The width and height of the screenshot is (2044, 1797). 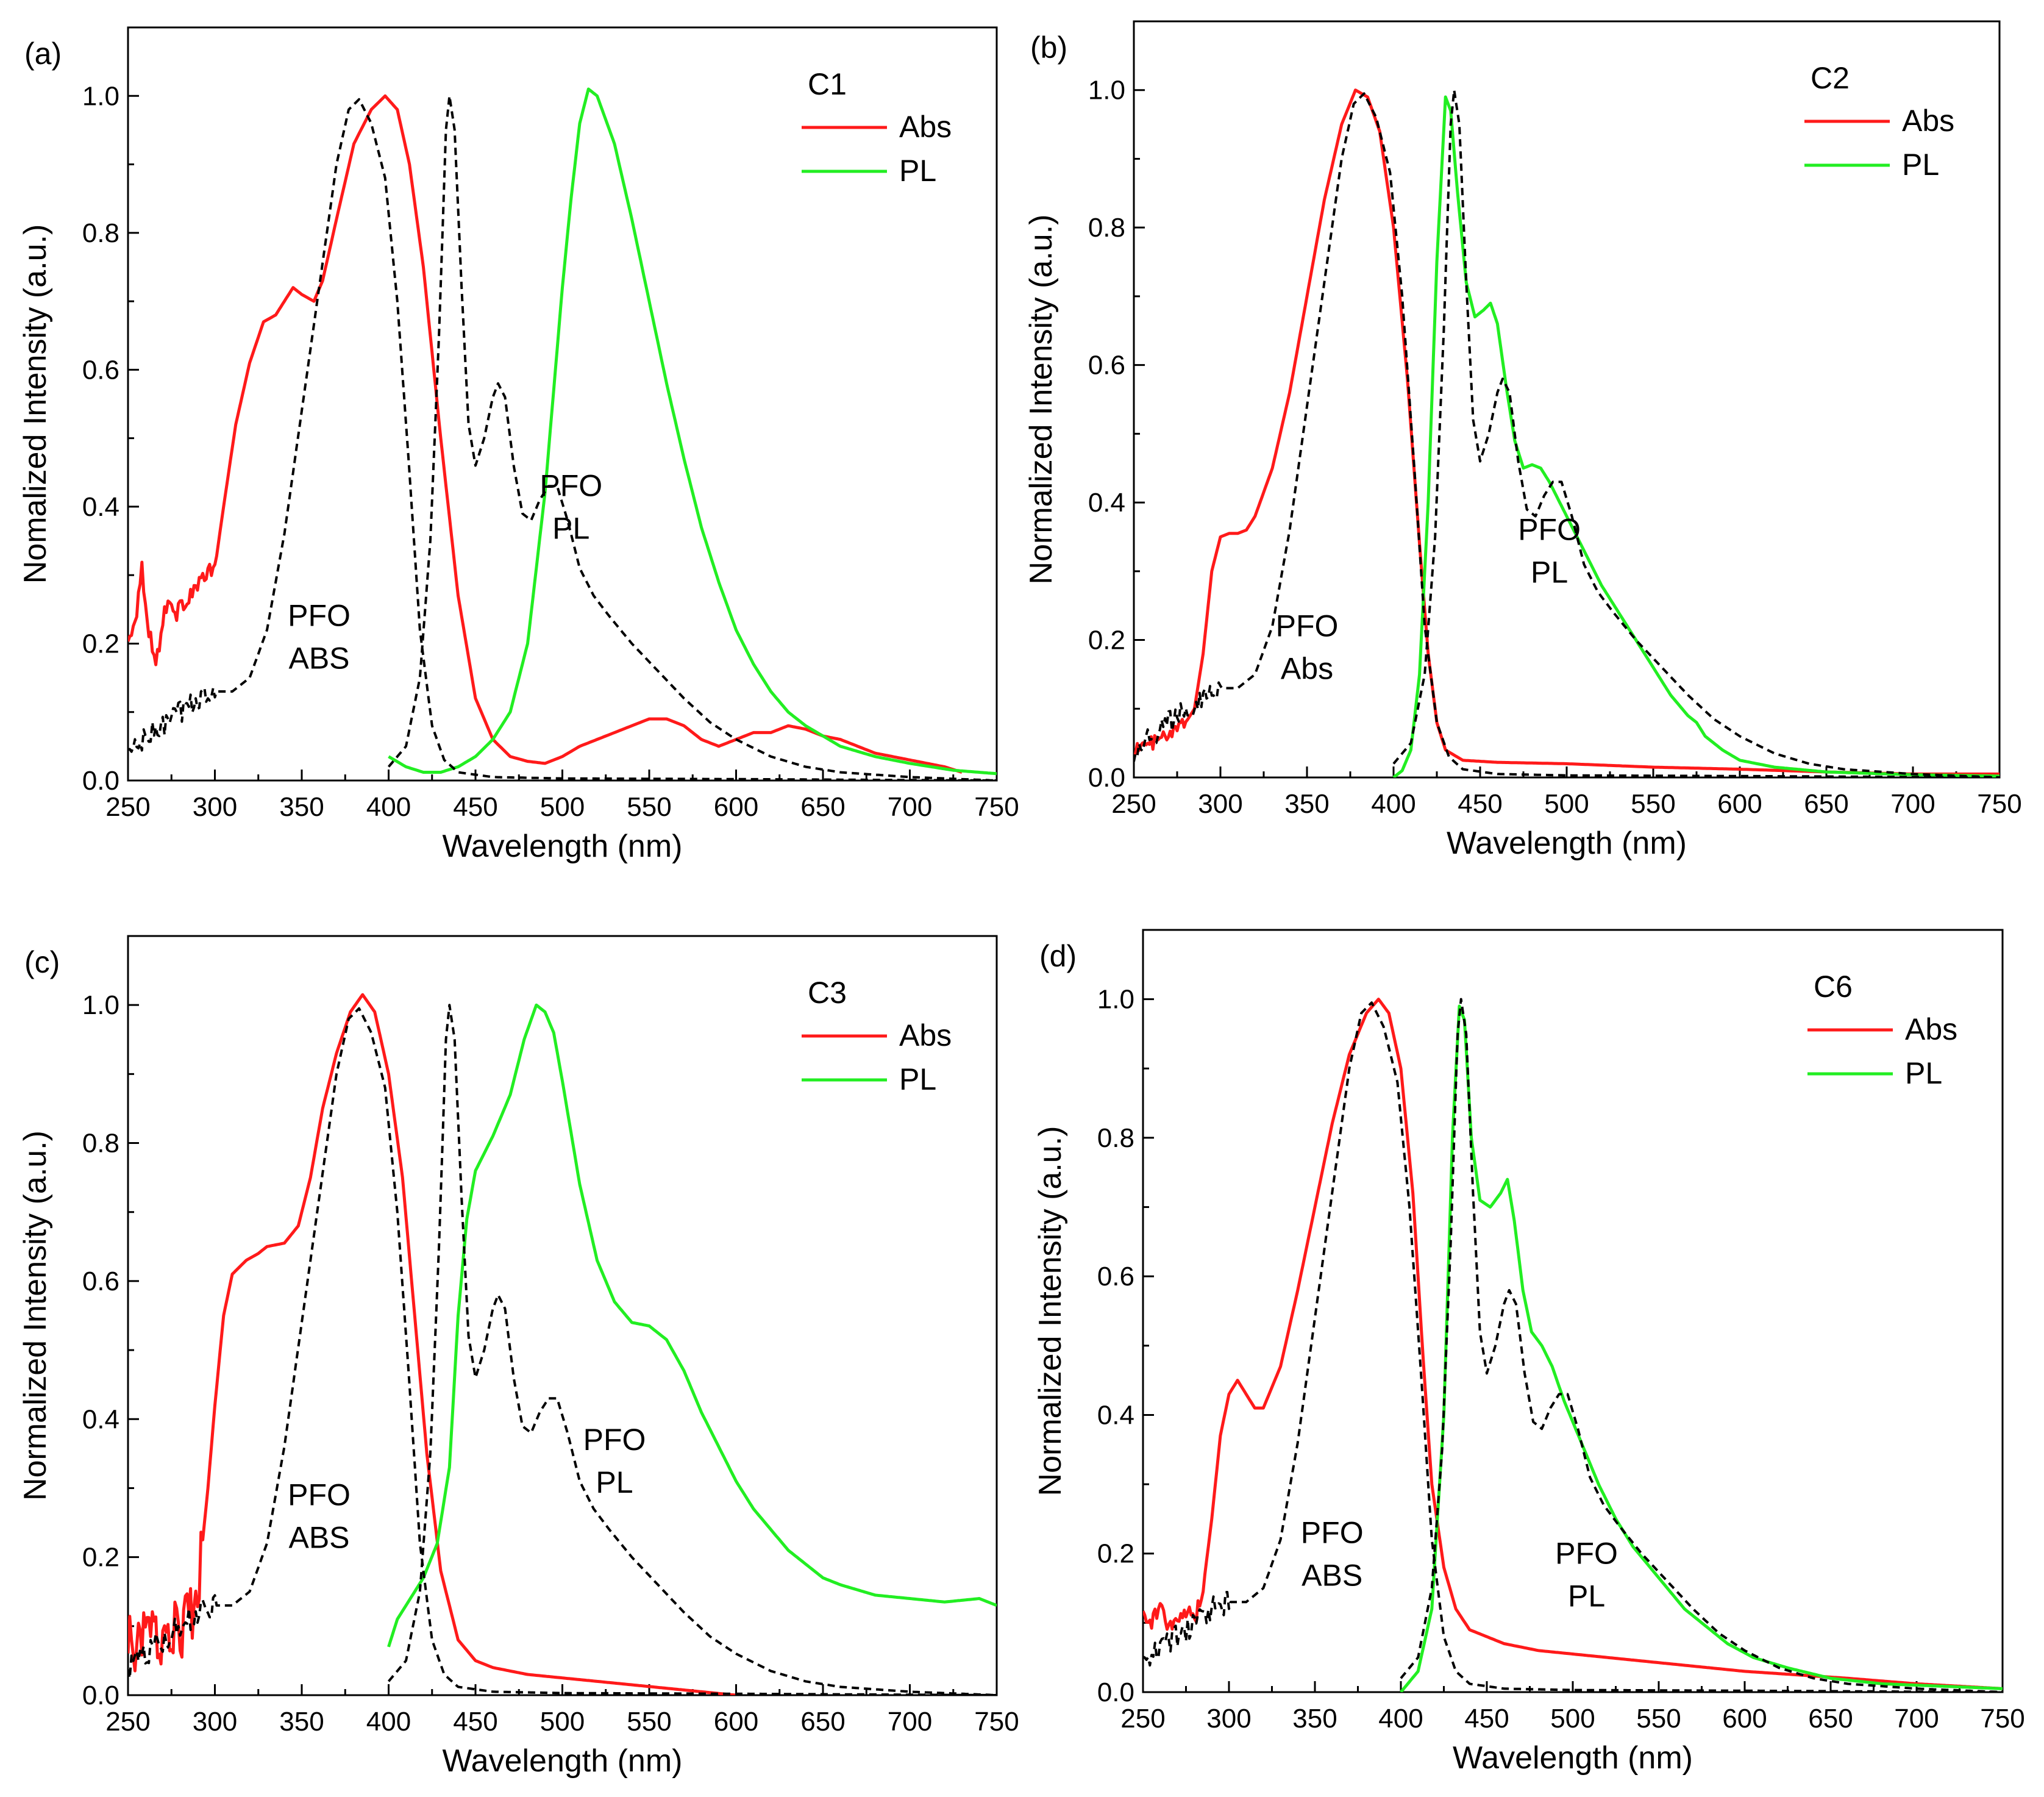 What do you see at coordinates (827, 993) in the screenshot?
I see `sample-label: C3` at bounding box center [827, 993].